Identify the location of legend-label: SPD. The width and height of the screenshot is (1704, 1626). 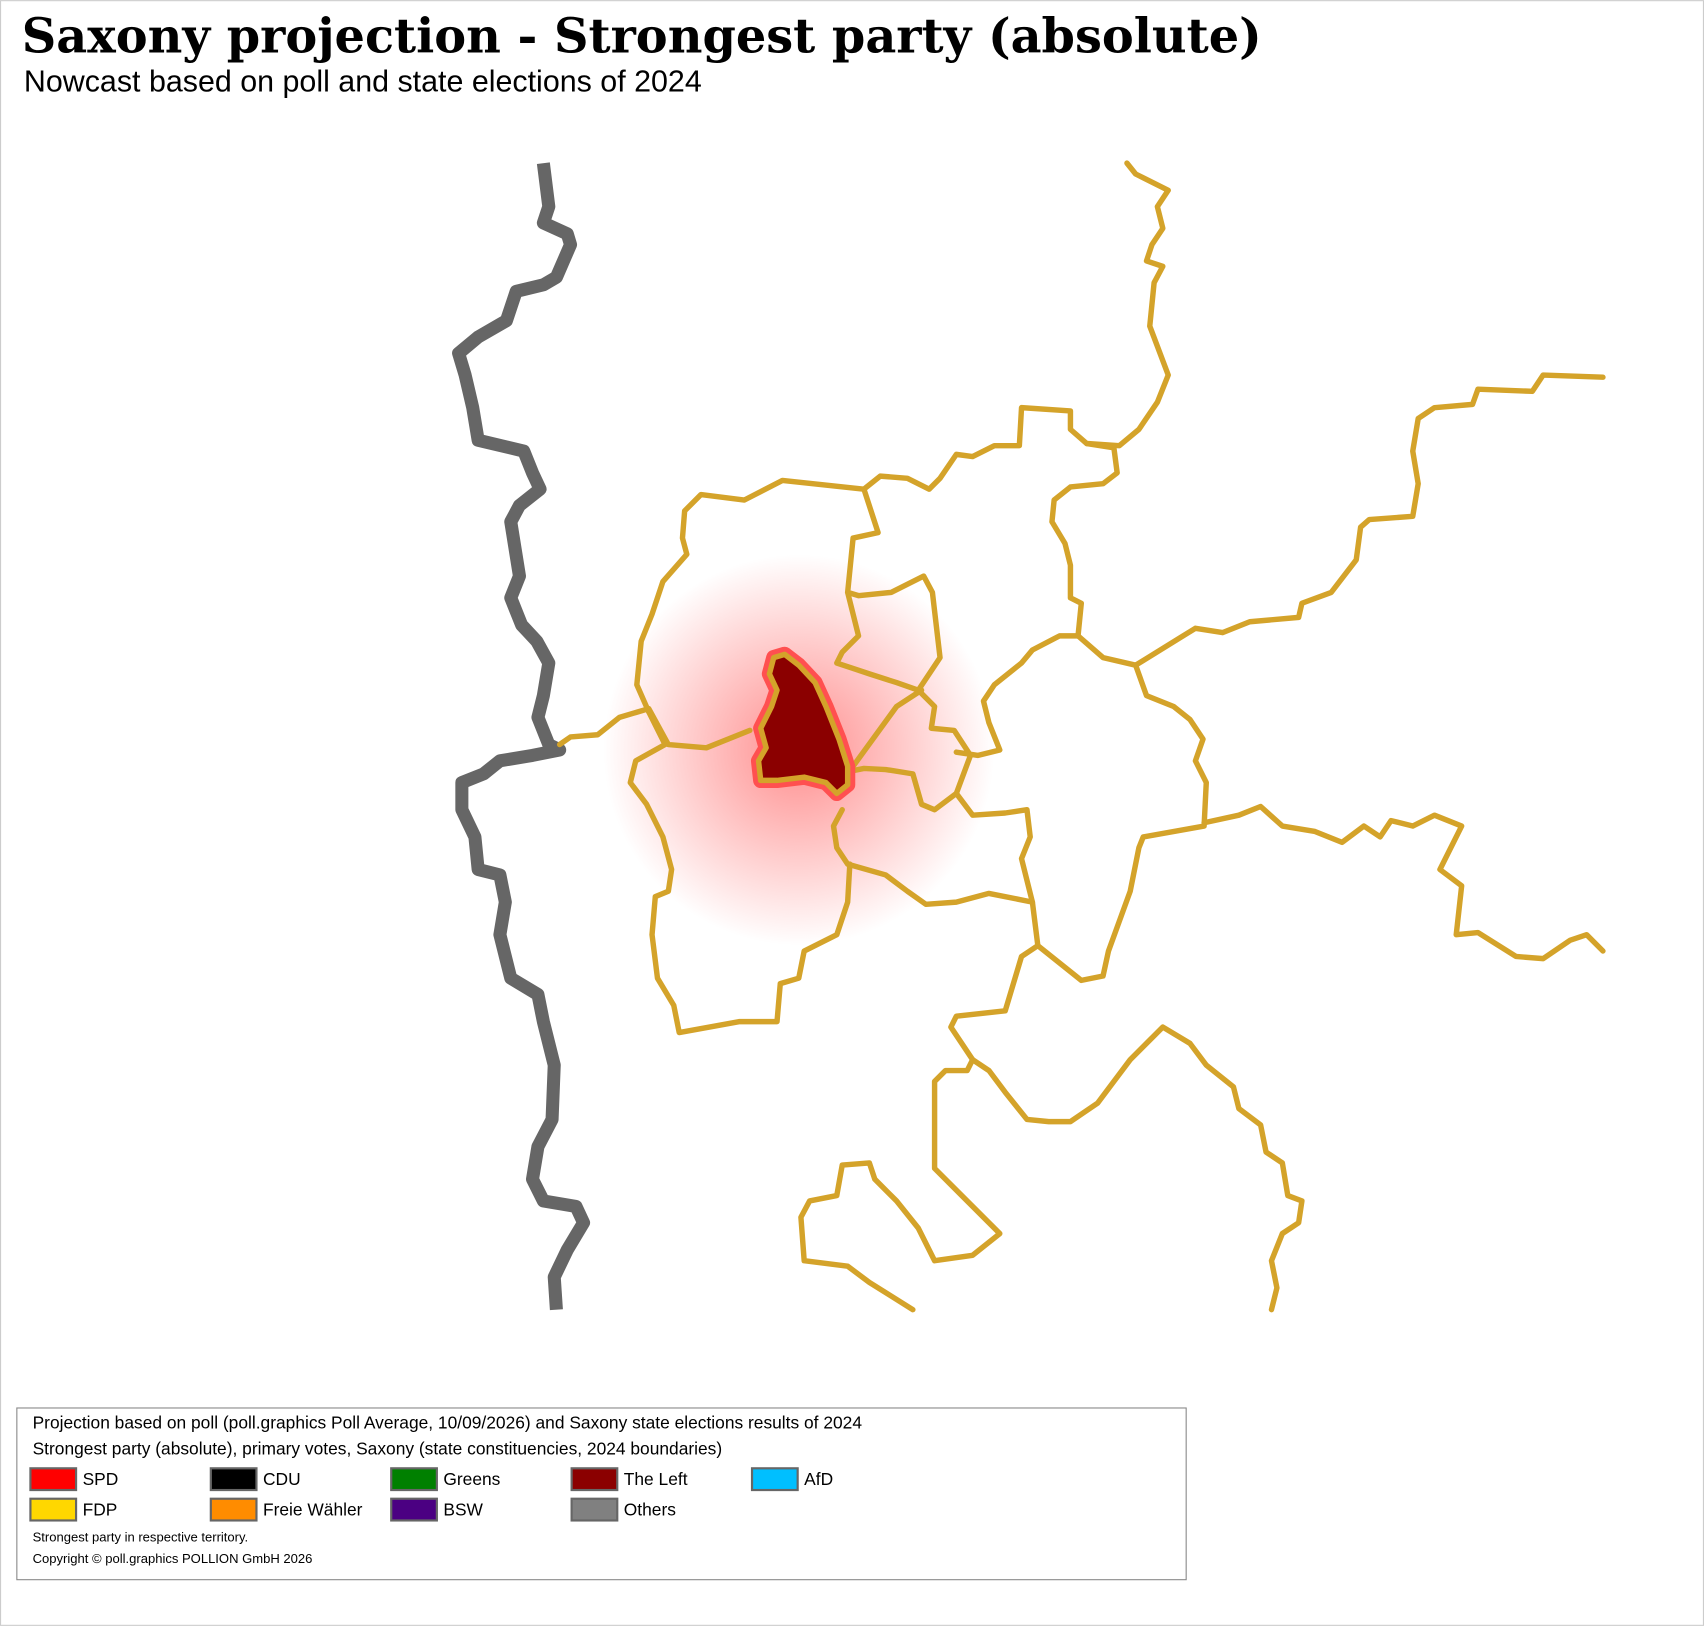
(101, 1479).